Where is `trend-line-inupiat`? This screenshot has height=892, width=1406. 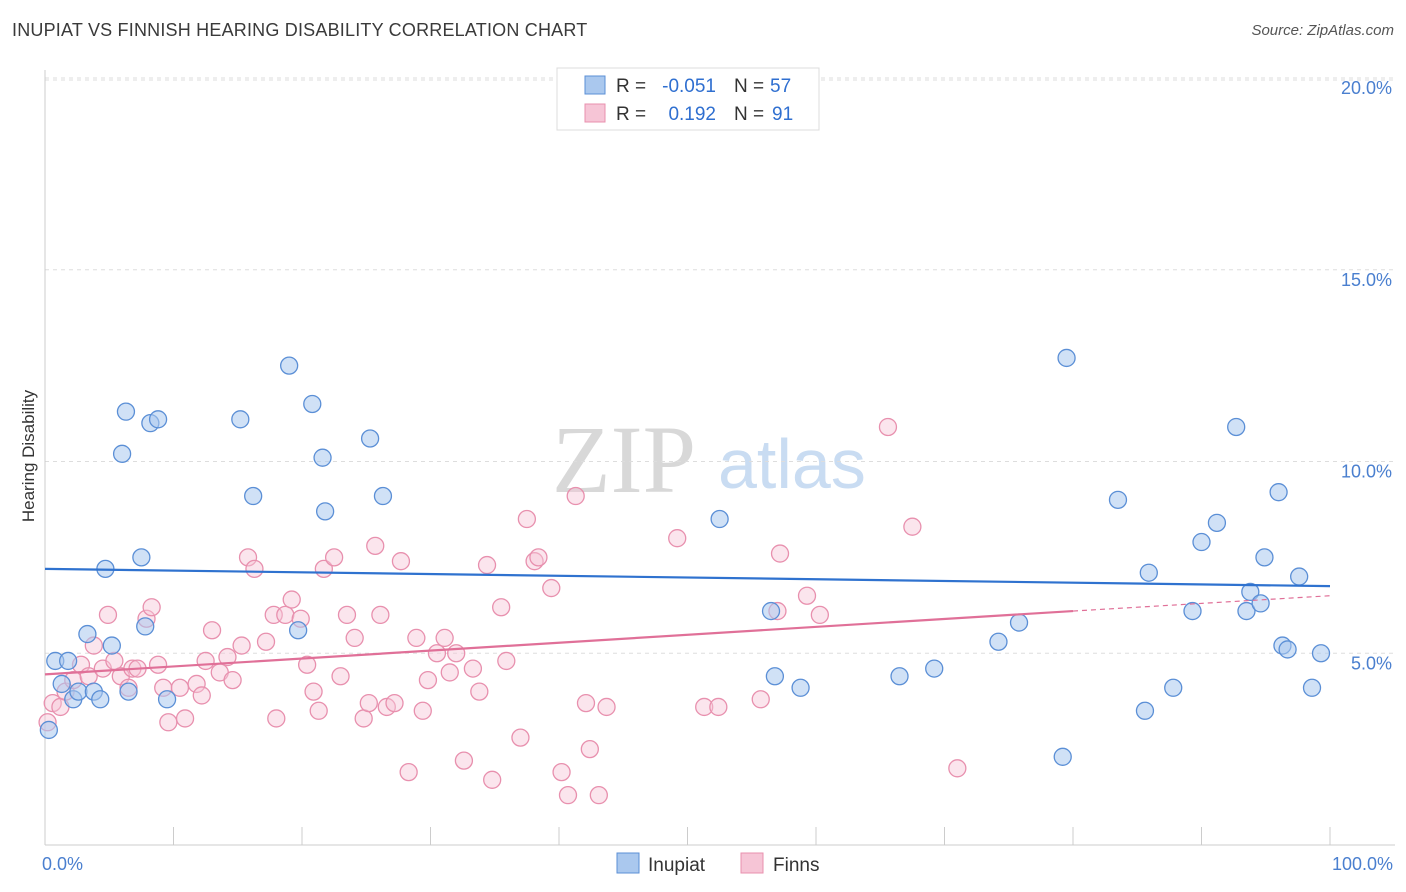
trend-line-inupiat is located at coordinates (687, 577).